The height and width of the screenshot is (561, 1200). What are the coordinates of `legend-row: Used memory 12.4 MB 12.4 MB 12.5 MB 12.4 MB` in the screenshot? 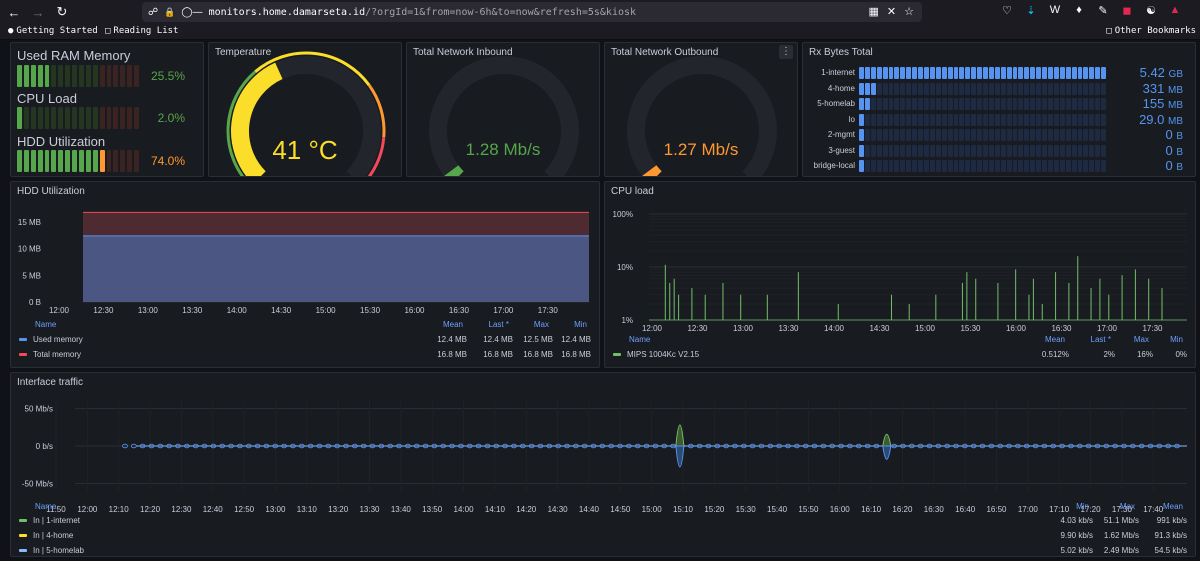 It's located at (305, 339).